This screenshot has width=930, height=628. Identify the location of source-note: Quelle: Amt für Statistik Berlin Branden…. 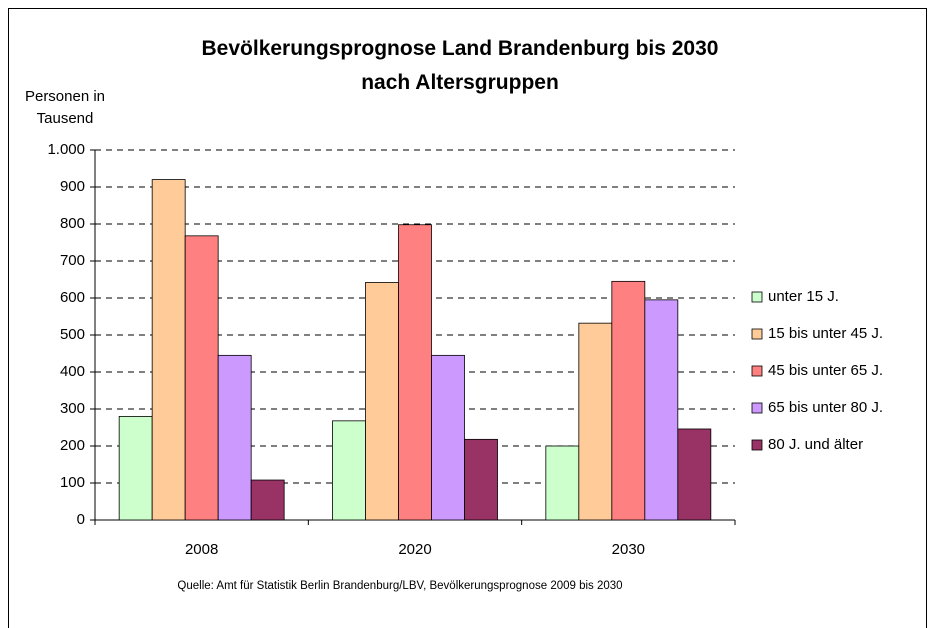
(400, 586).